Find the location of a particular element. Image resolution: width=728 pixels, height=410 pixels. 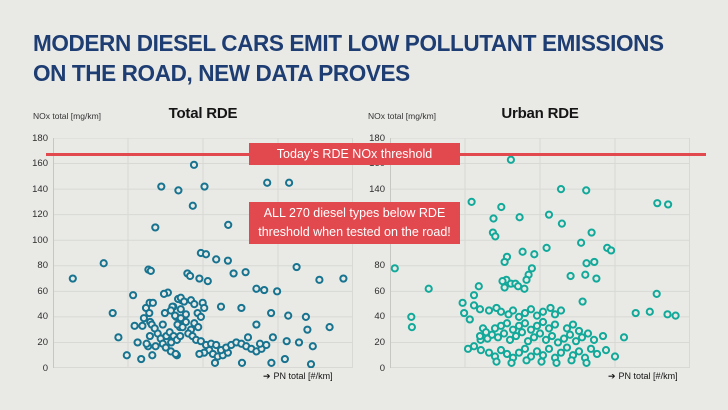

x-axis-label-text: PN total [#/km] is located at coordinates (648, 376).